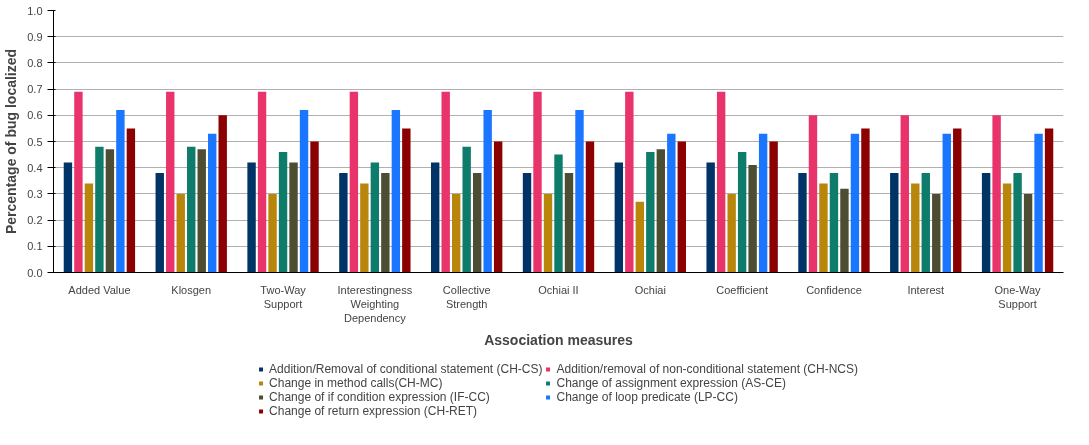  I want to click on y-tick-label: 0.0, so click(35, 272).